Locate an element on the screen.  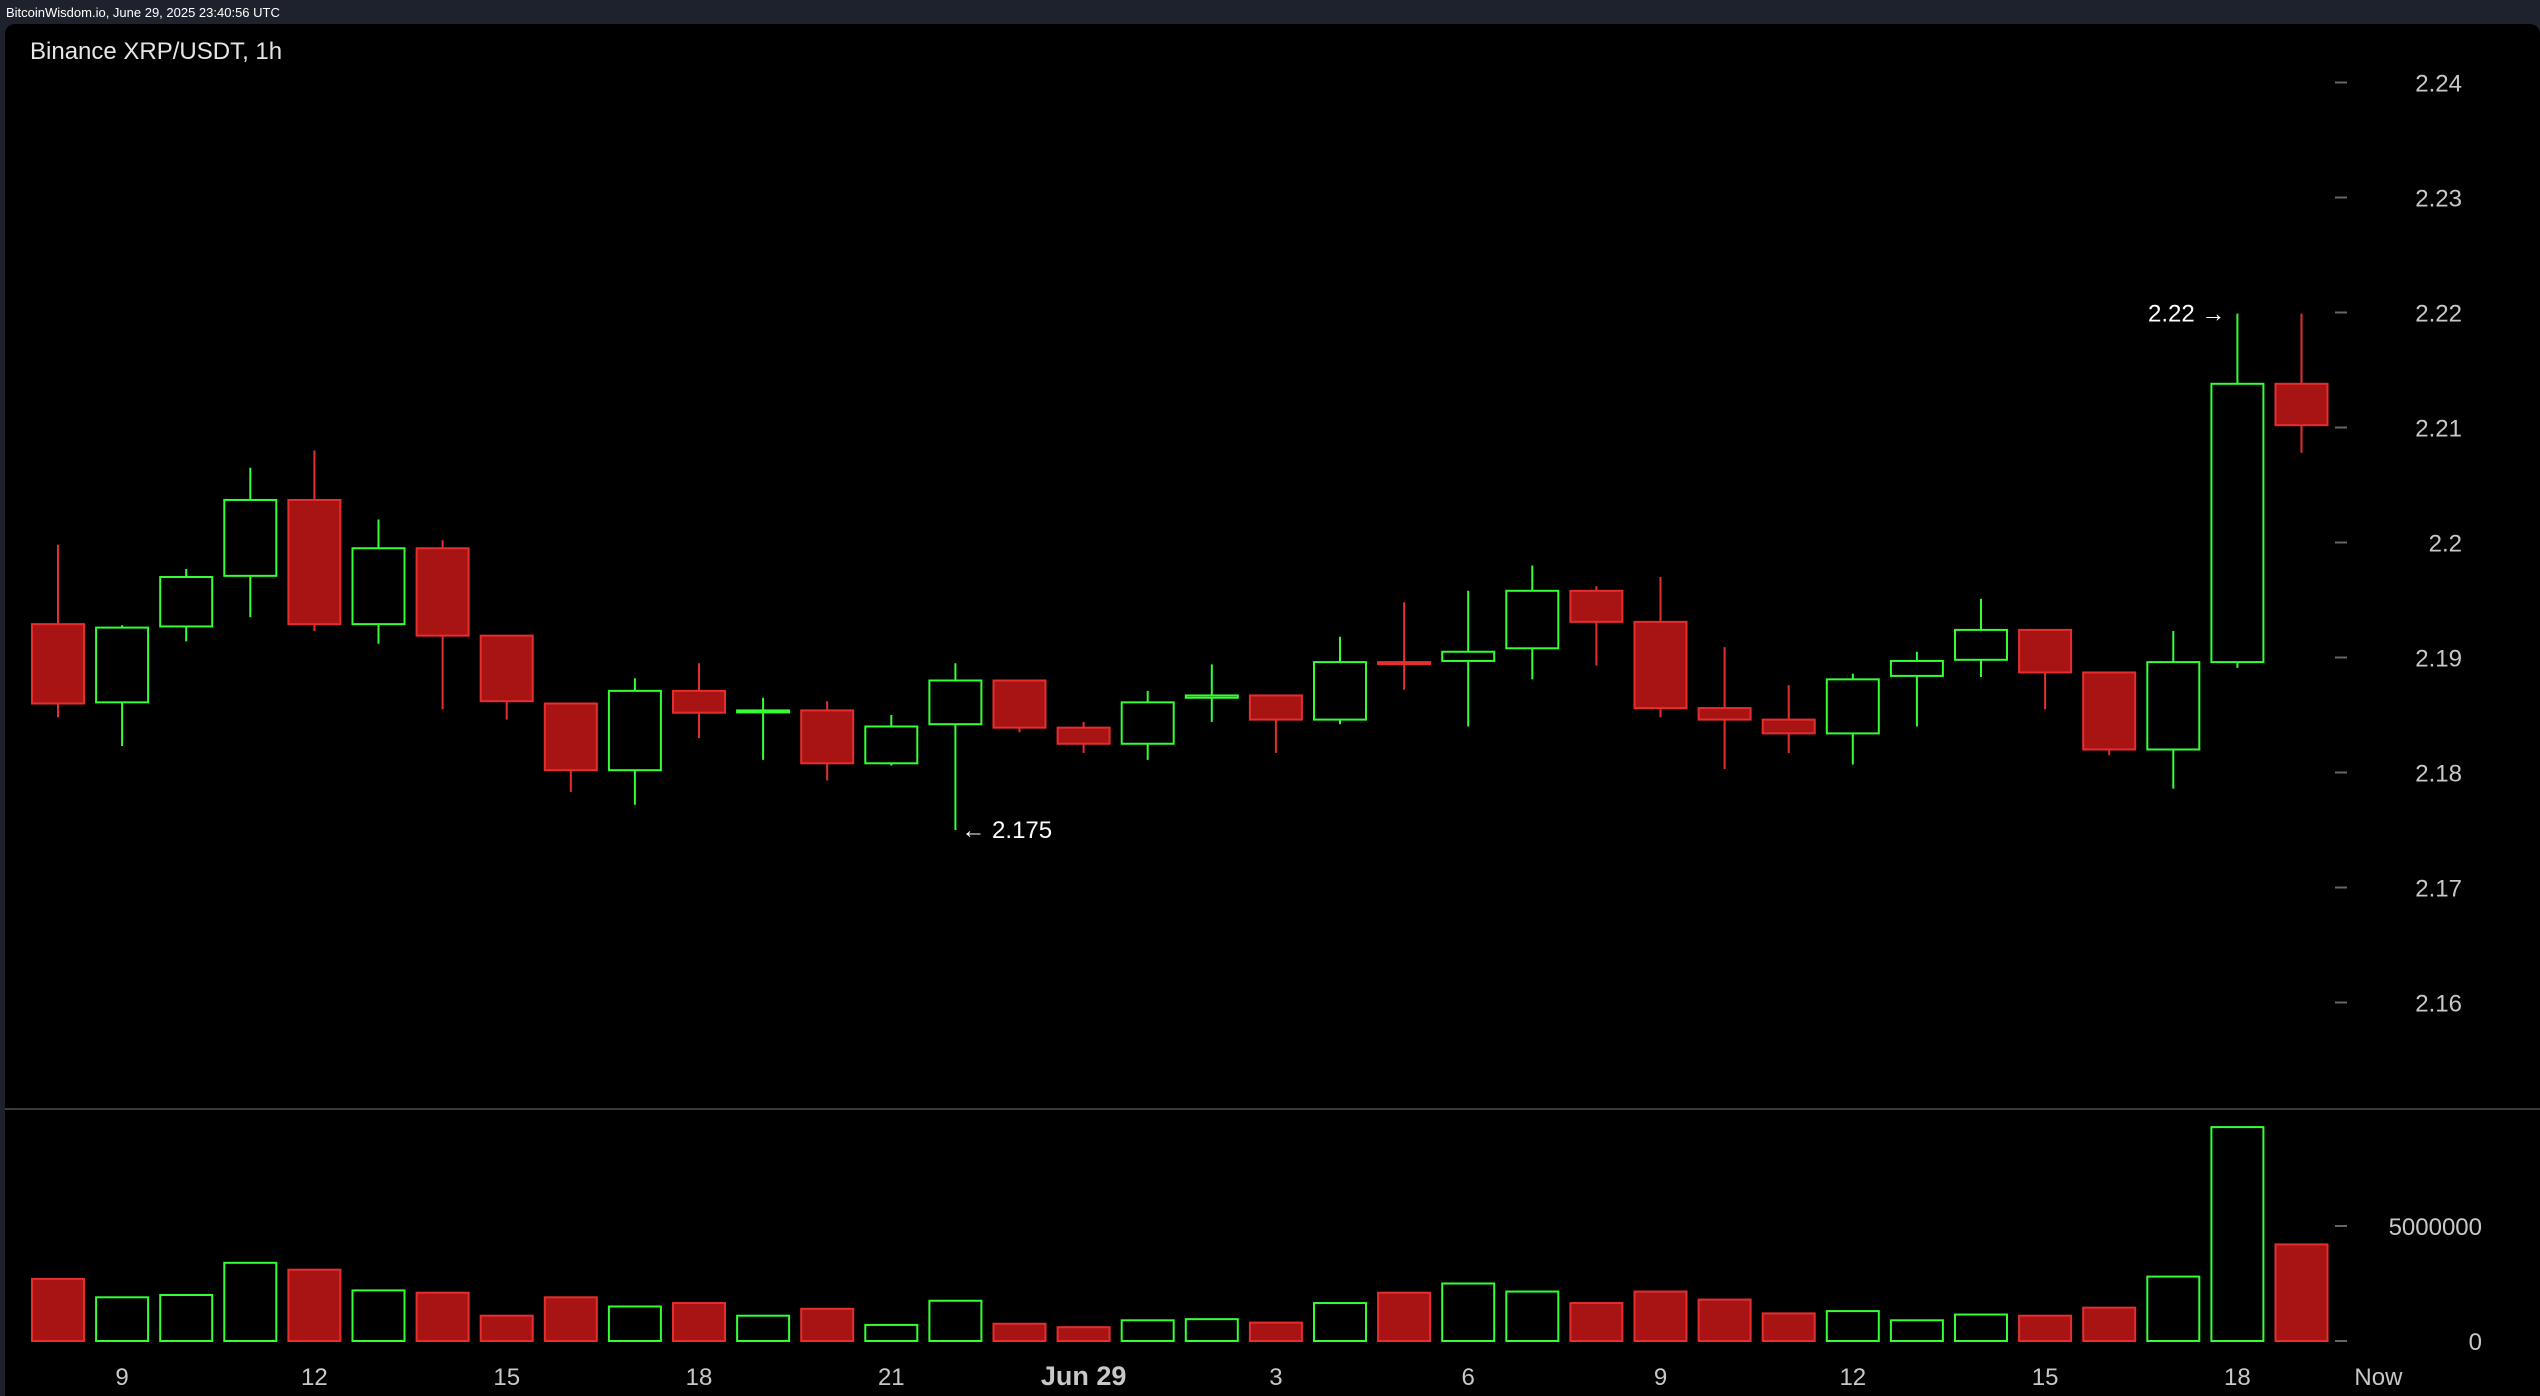
price-tick-label: 2.2 is located at coordinates (2445, 544).